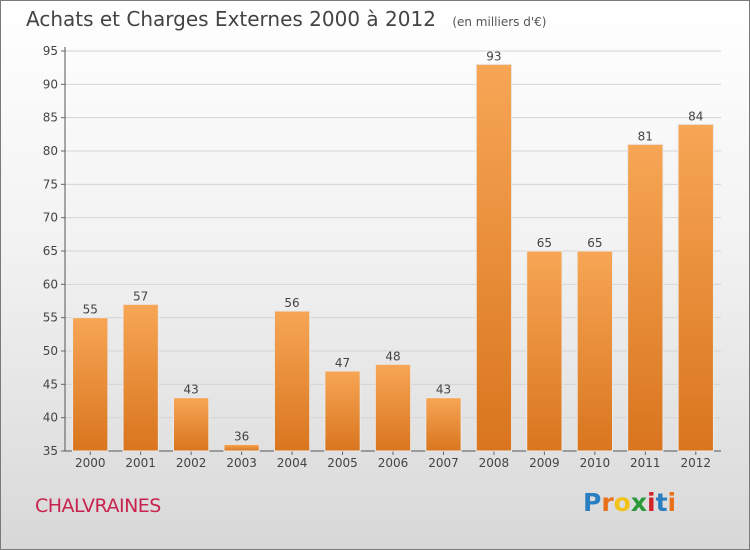 This screenshot has height=550, width=750. I want to click on y-tick-label: 45, so click(50, 384).